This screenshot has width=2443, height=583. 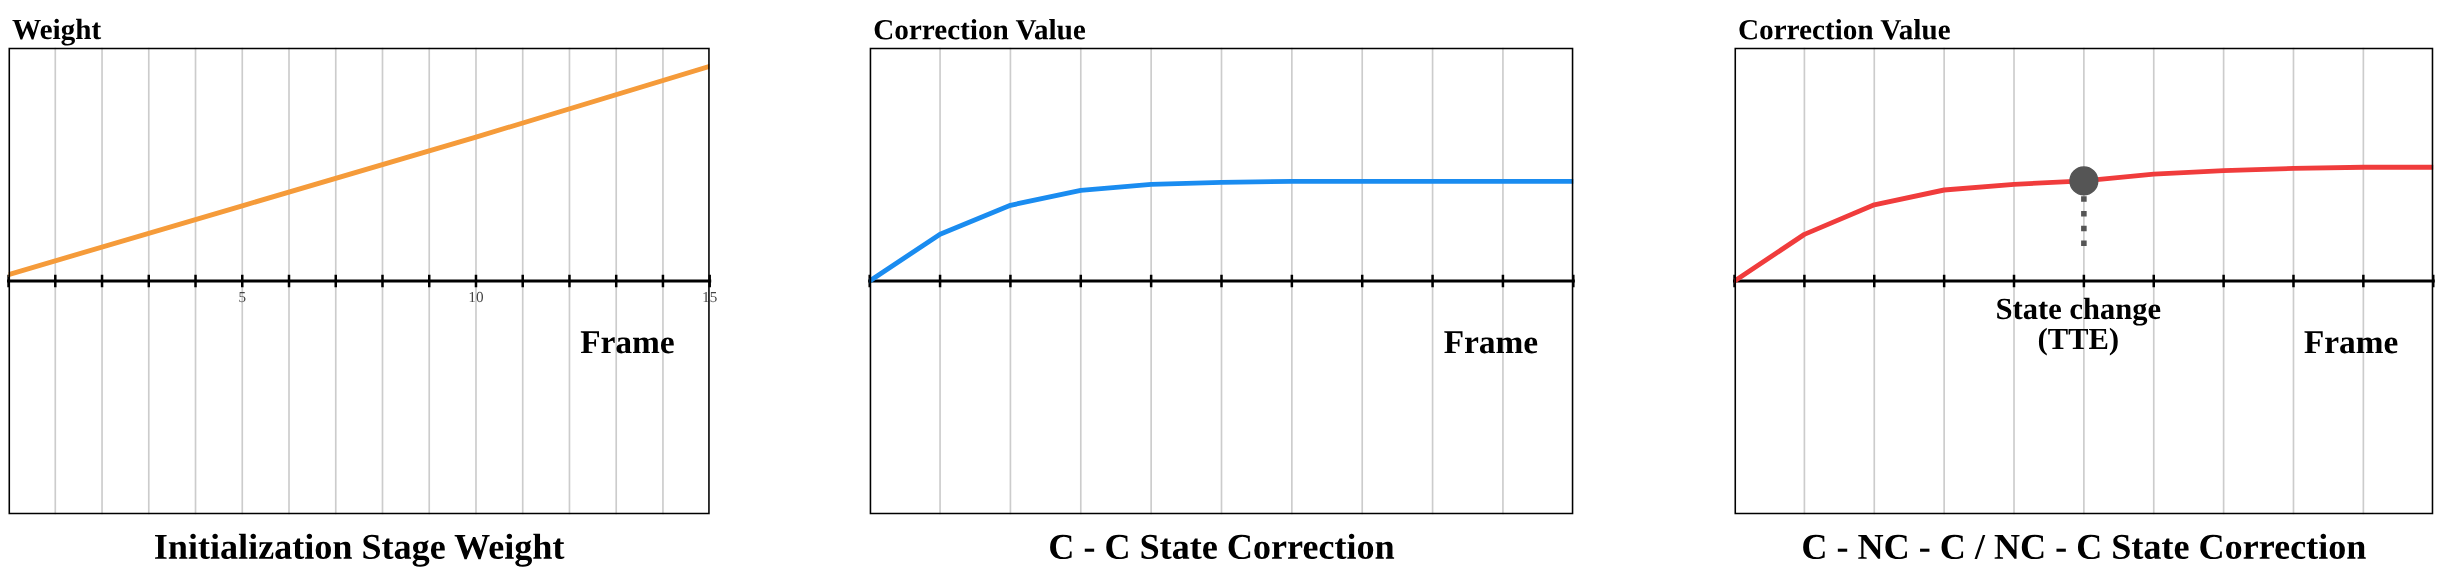 What do you see at coordinates (360, 550) in the screenshot?
I see `text: Initialization Stage Weight` at bounding box center [360, 550].